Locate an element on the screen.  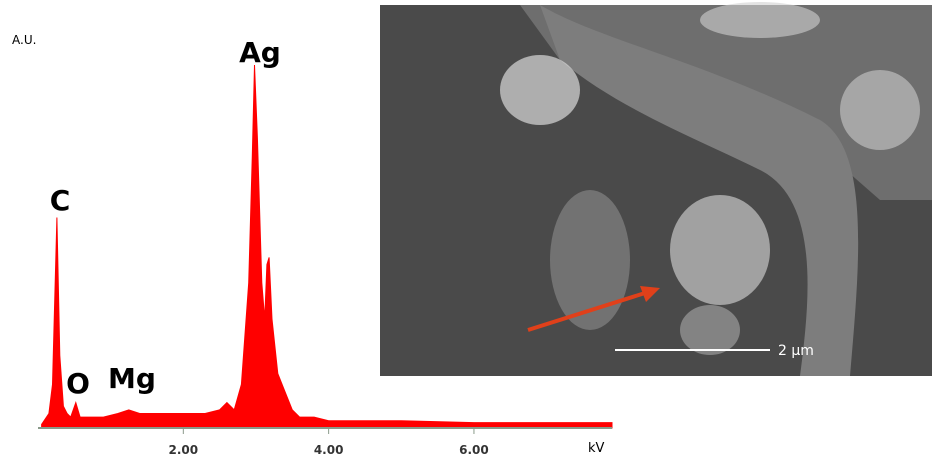
peak-label: C is located at coordinates (60, 200).